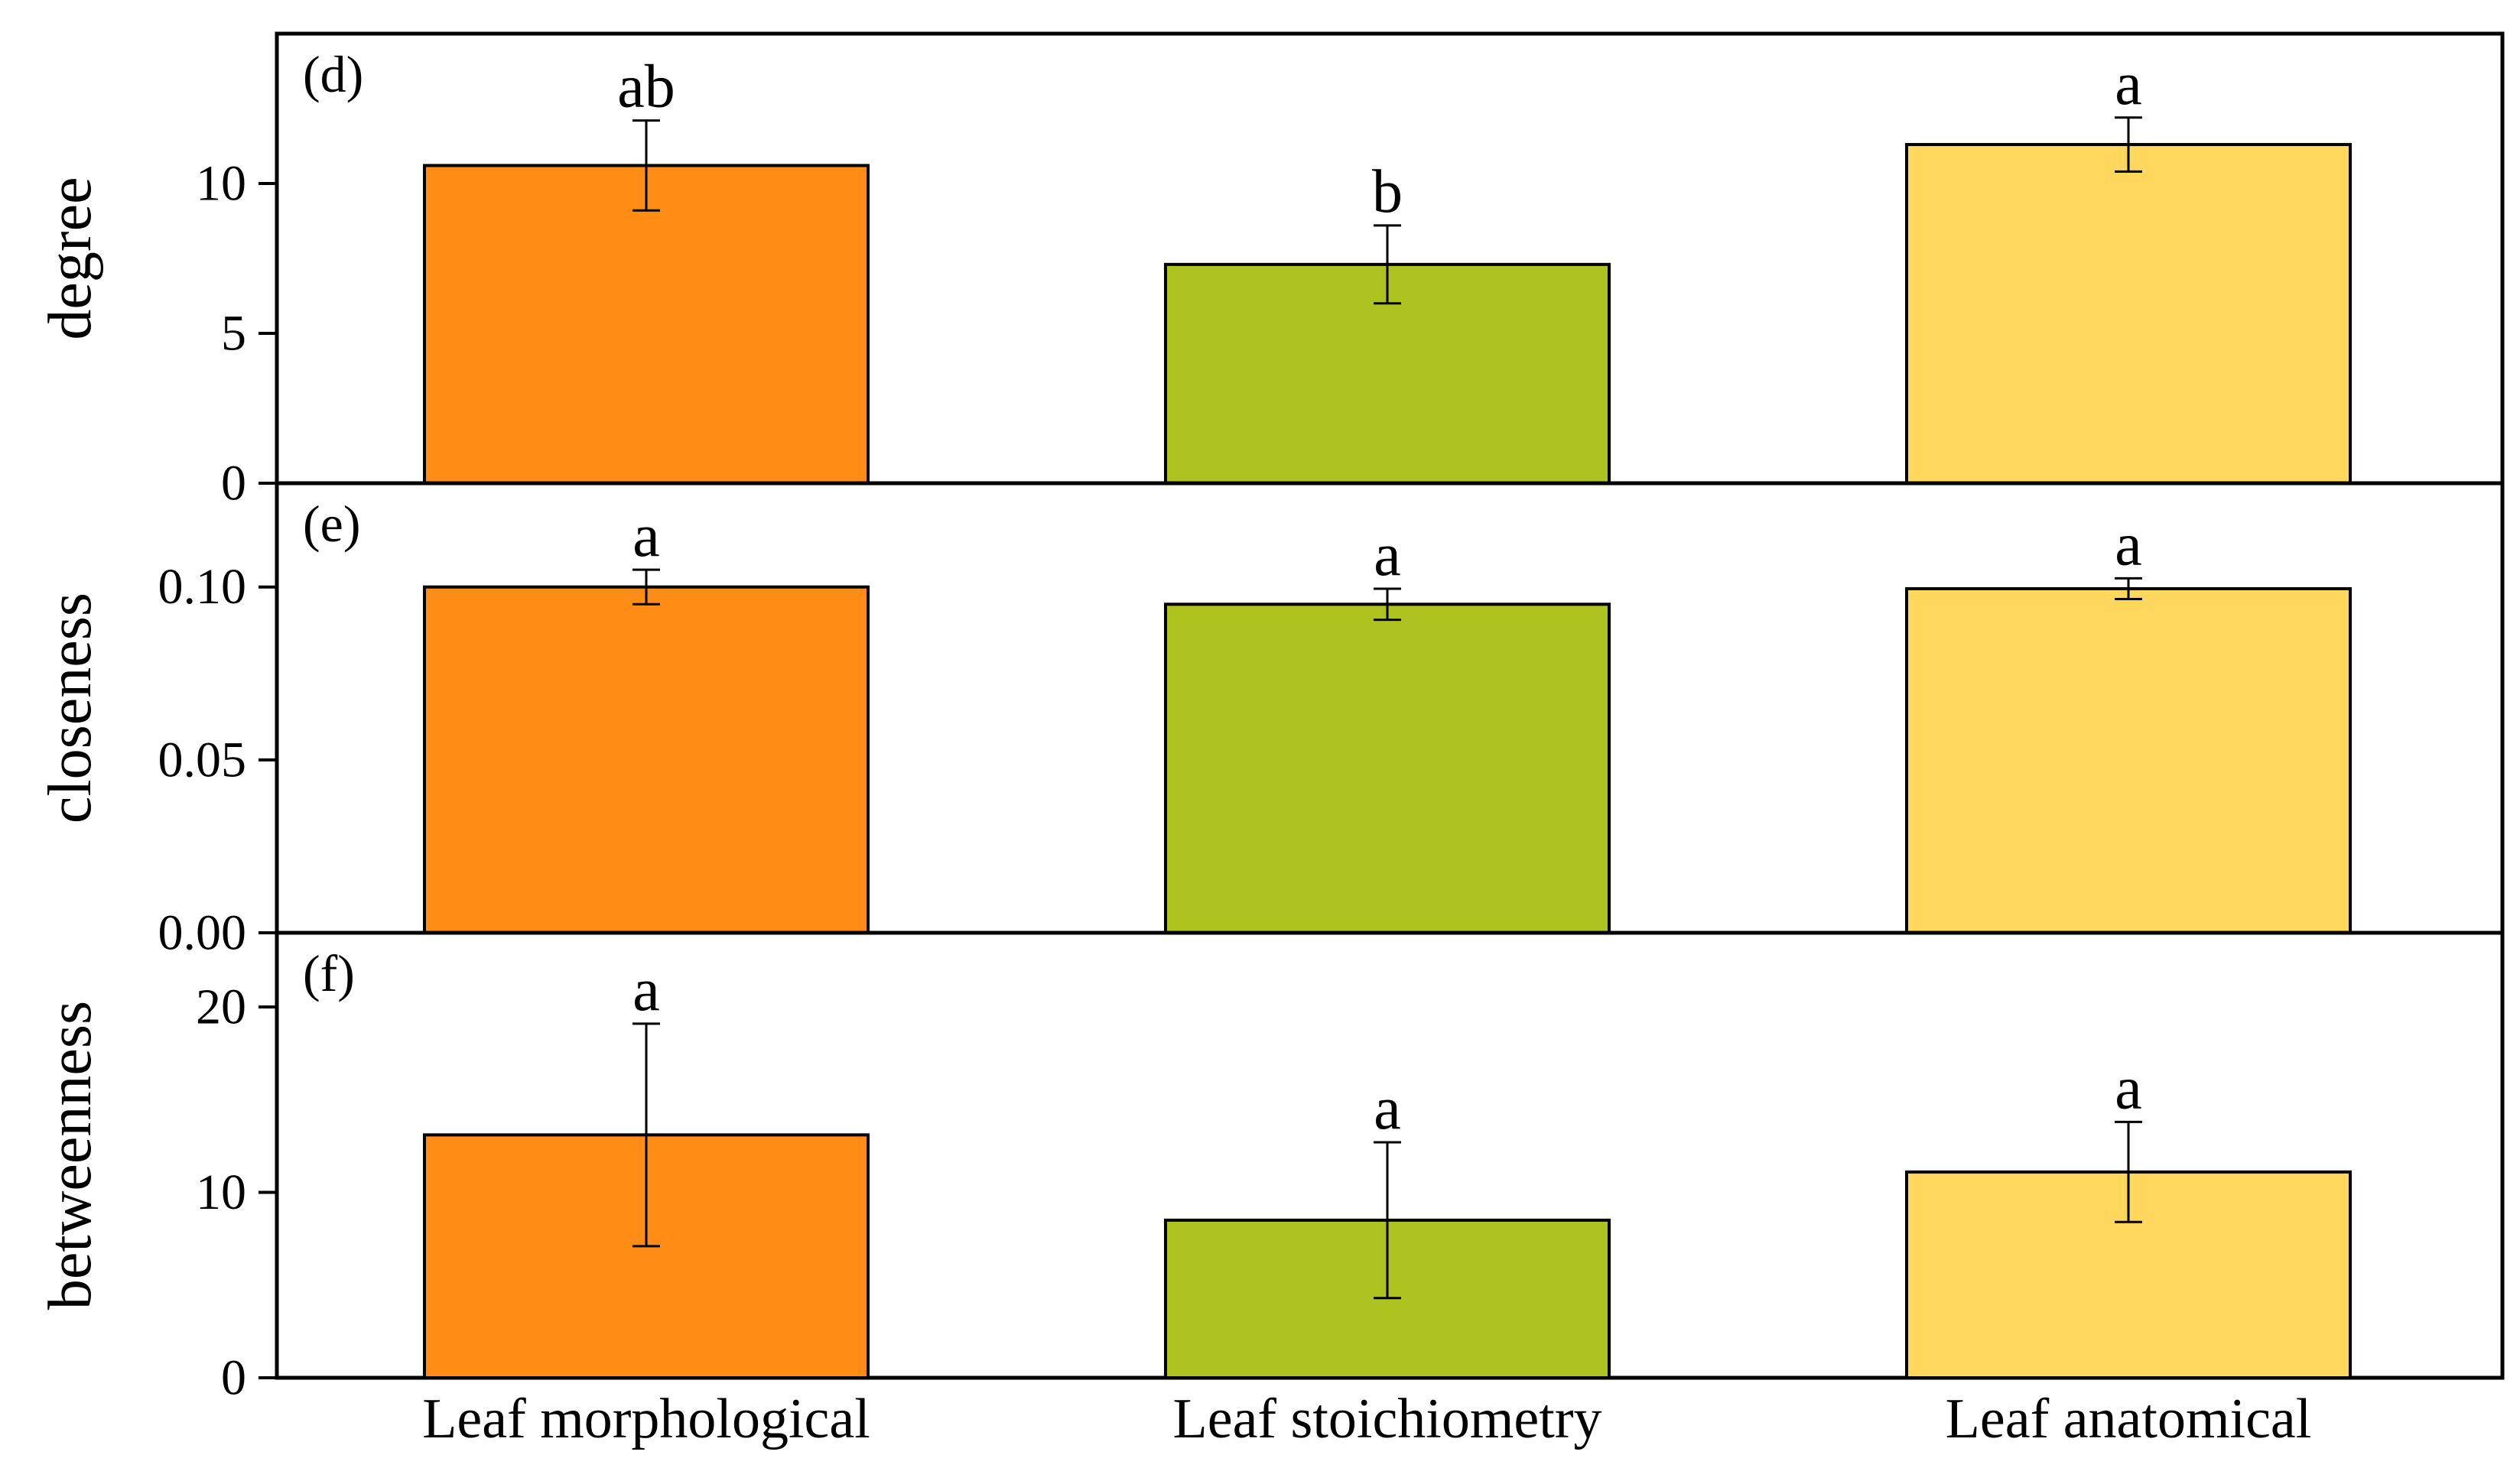 This screenshot has height=1468, width=2520. What do you see at coordinates (234, 334) in the screenshot?
I see `y-tick-label-d: 5` at bounding box center [234, 334].